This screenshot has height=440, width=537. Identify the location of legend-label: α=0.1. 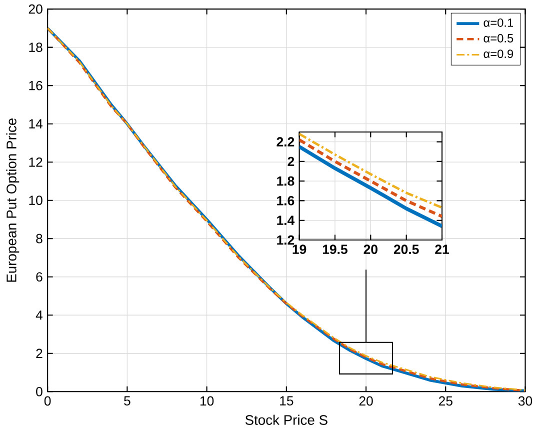
(499, 22).